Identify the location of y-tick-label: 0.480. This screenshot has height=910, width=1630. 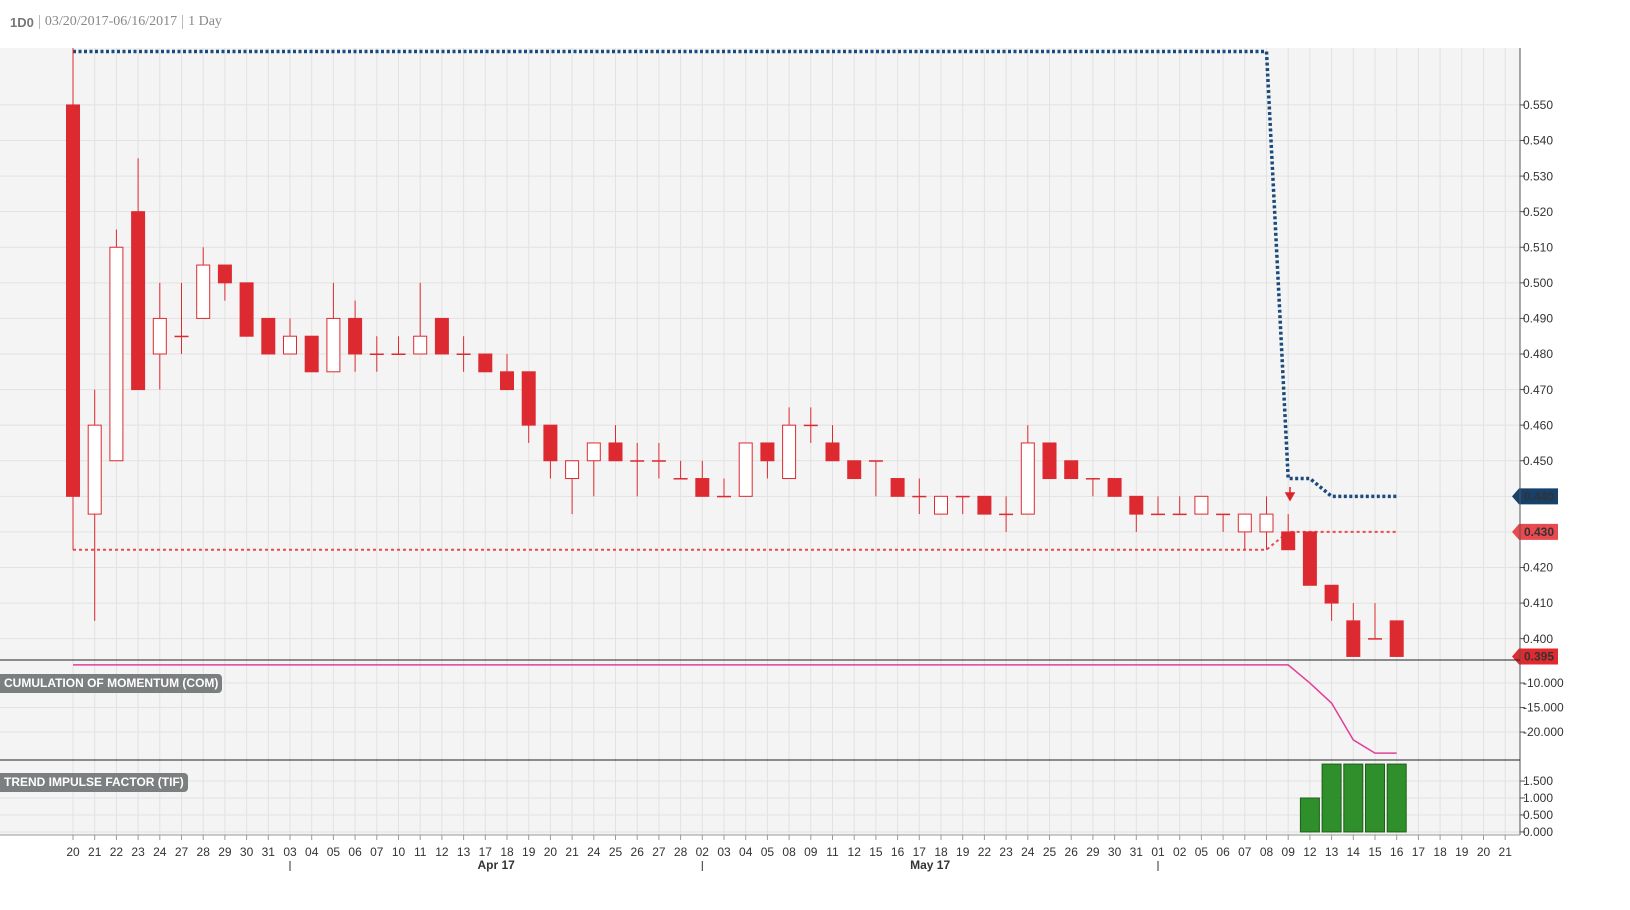
(1538, 354).